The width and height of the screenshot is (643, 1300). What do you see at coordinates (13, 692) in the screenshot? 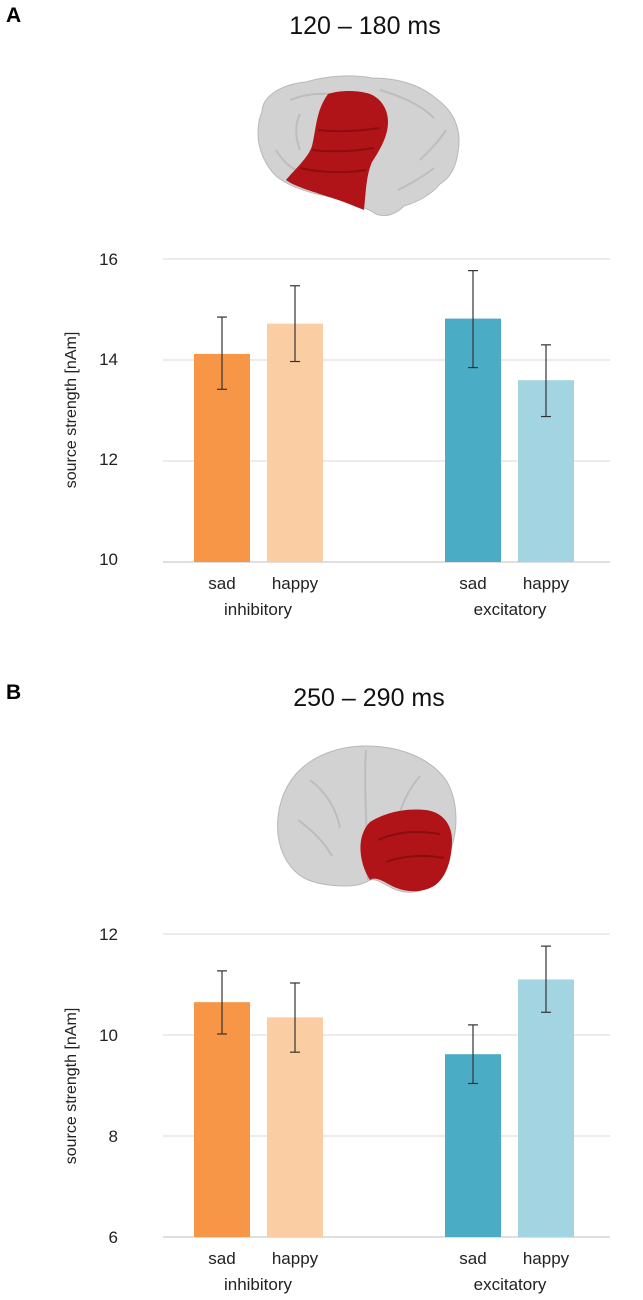
I see `panel-letter-b: B` at bounding box center [13, 692].